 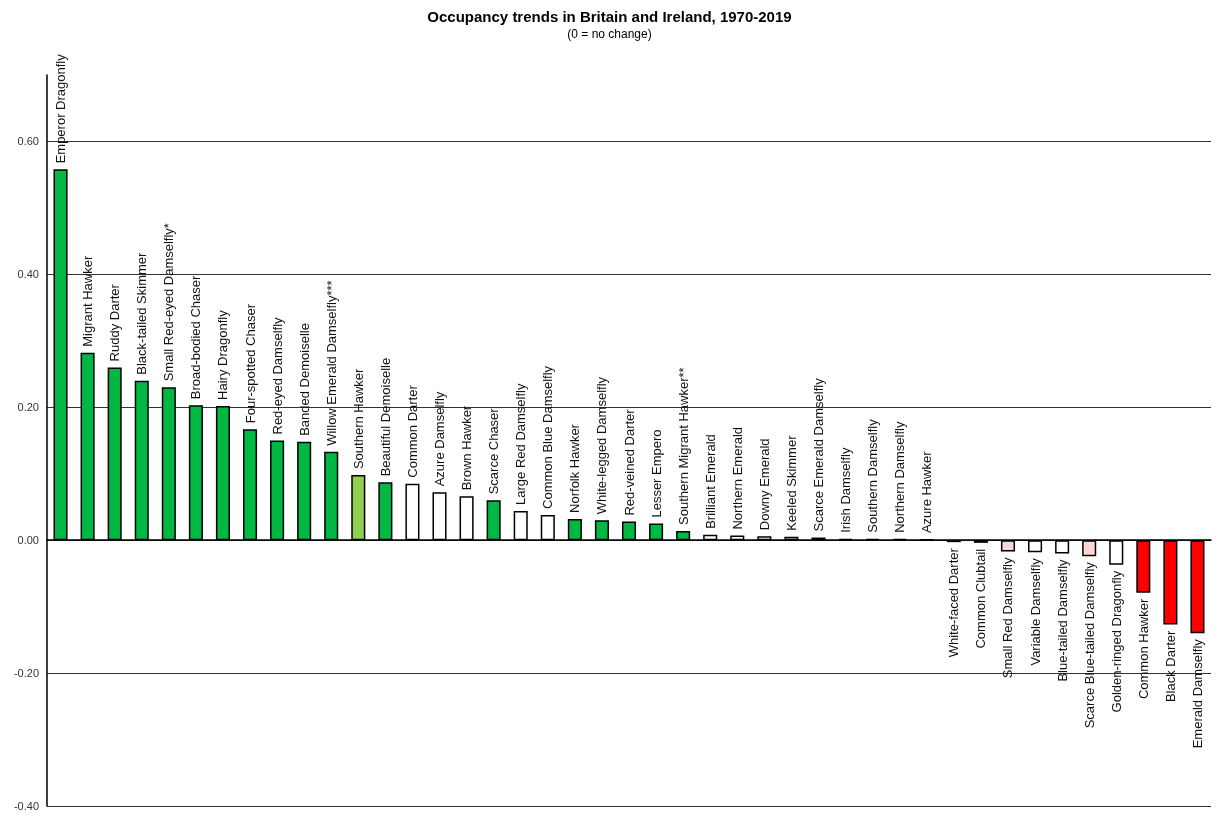 What do you see at coordinates (169, 302) in the screenshot?
I see `x-tick-label: Small Red-eyed Damselfly*` at bounding box center [169, 302].